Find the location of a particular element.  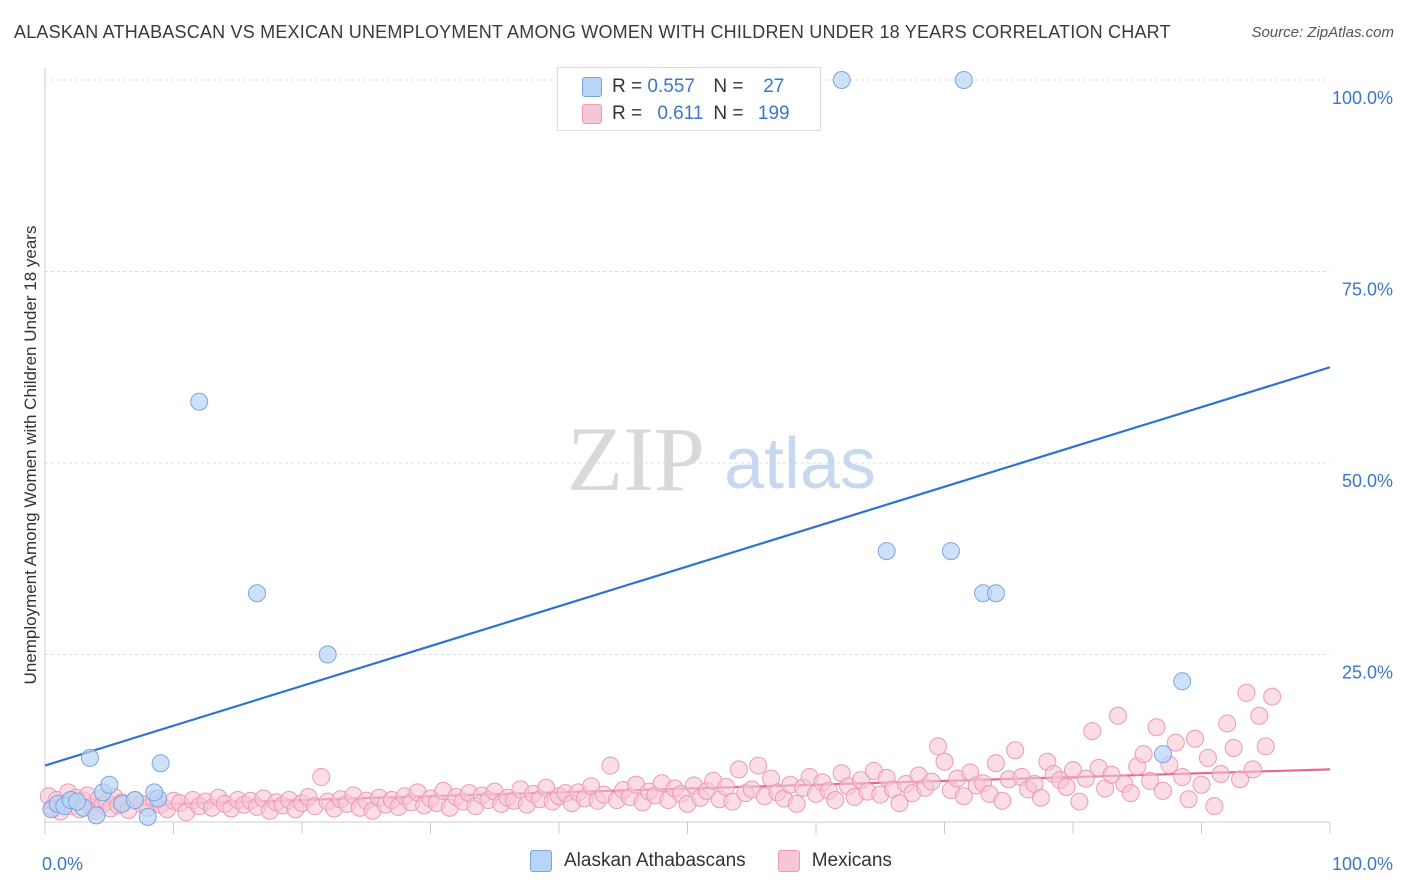

x-tick-label: 0.0% is located at coordinates (62, 864).